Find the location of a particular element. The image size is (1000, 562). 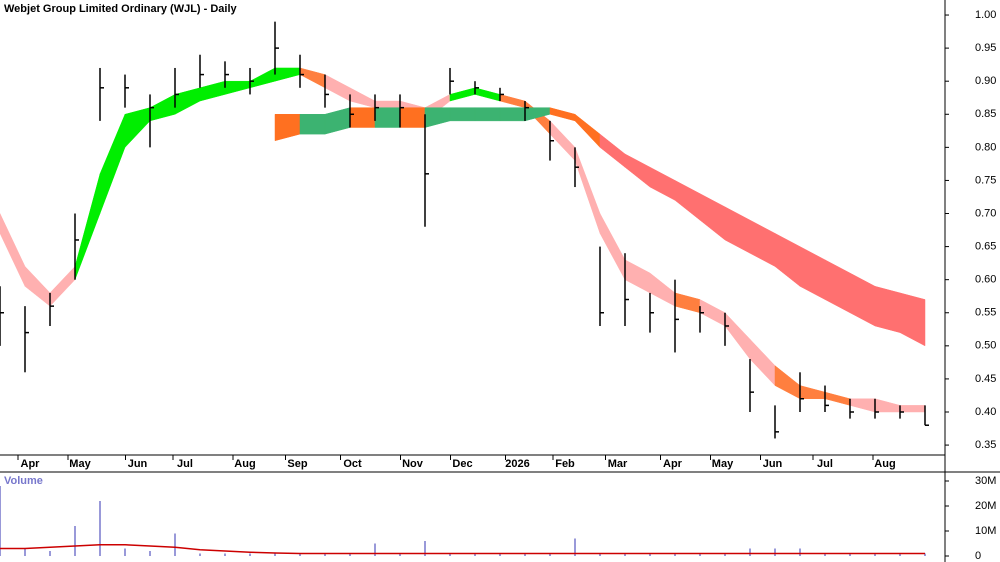

volume-tick-label: 20M is located at coordinates (985, 506).